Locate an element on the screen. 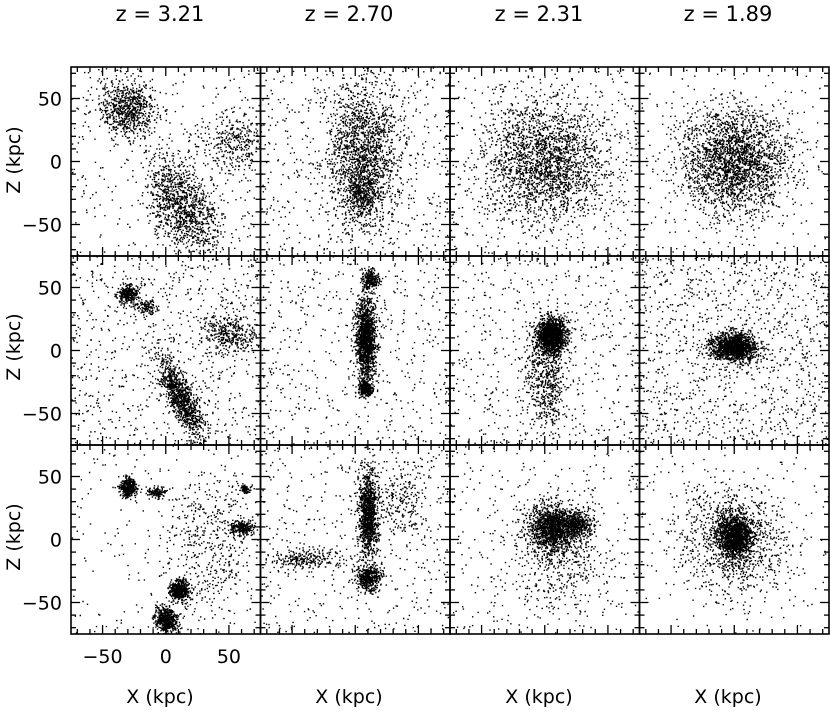 The width and height of the screenshot is (830, 715). panel-r1-c2 is located at coordinates (355, 161).